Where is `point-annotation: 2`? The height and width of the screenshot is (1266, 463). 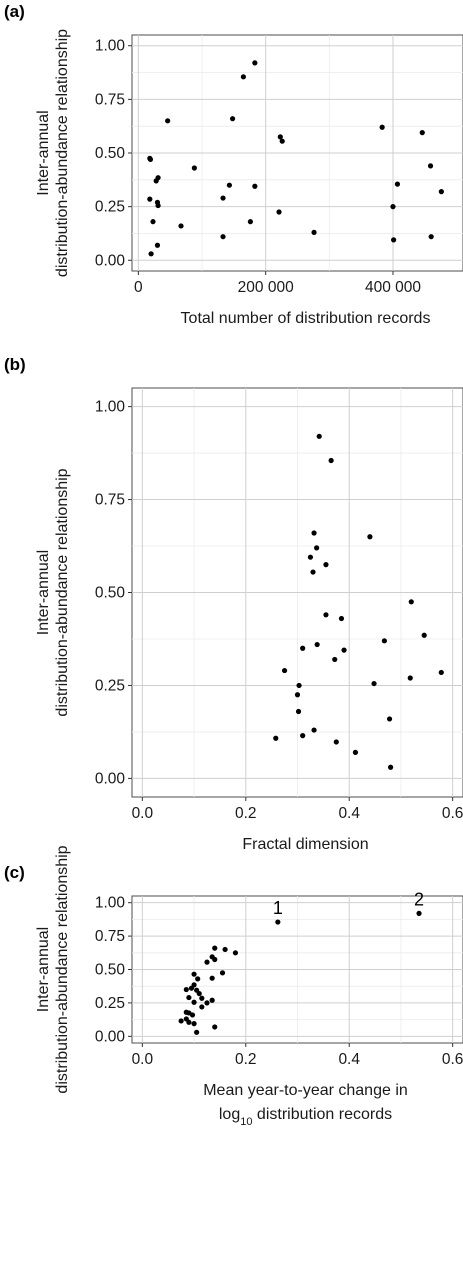
point-annotation: 2 is located at coordinates (419, 899).